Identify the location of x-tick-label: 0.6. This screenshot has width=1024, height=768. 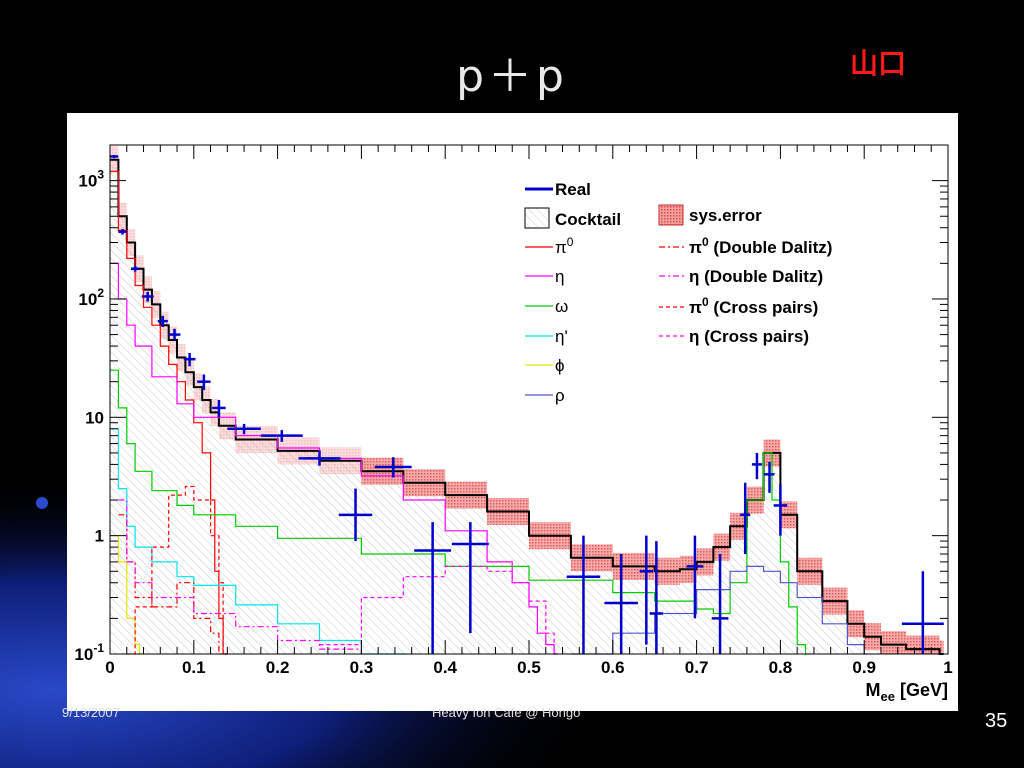
(613, 667).